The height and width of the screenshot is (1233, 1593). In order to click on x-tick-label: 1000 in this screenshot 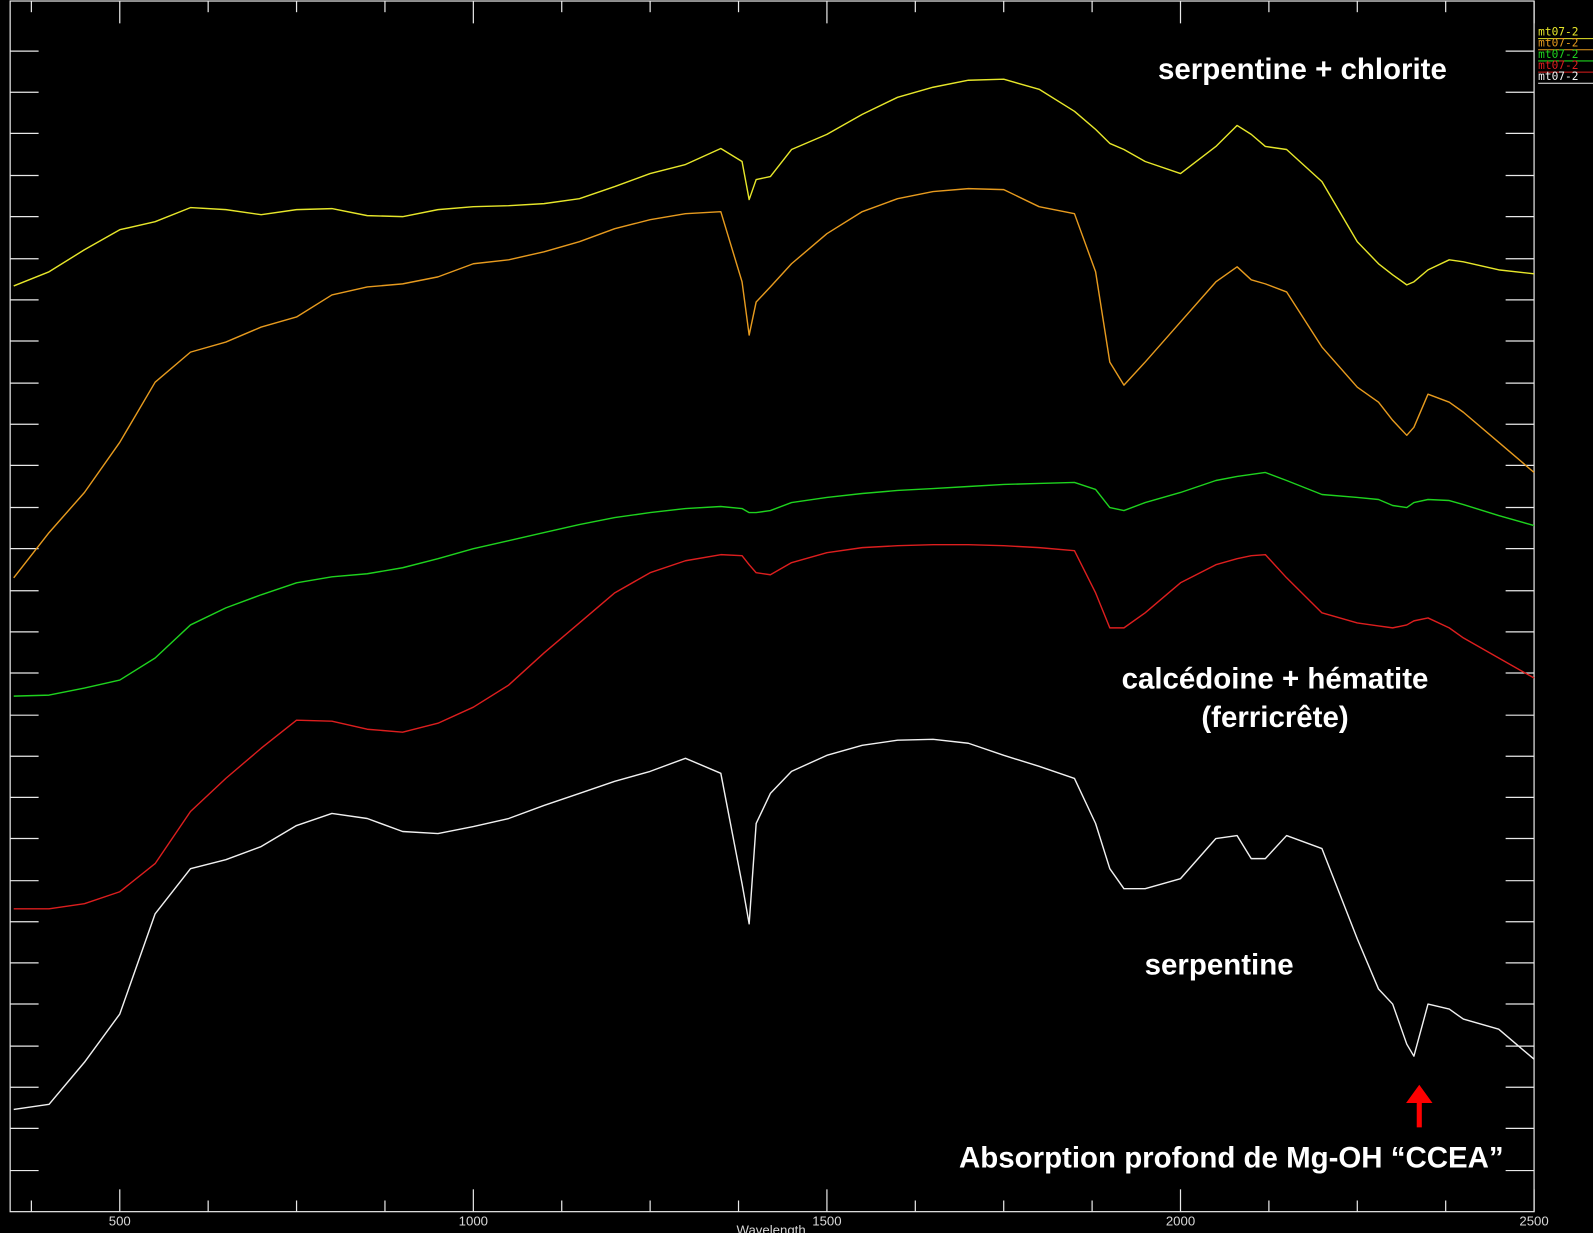, I will do `click(473, 1220)`.